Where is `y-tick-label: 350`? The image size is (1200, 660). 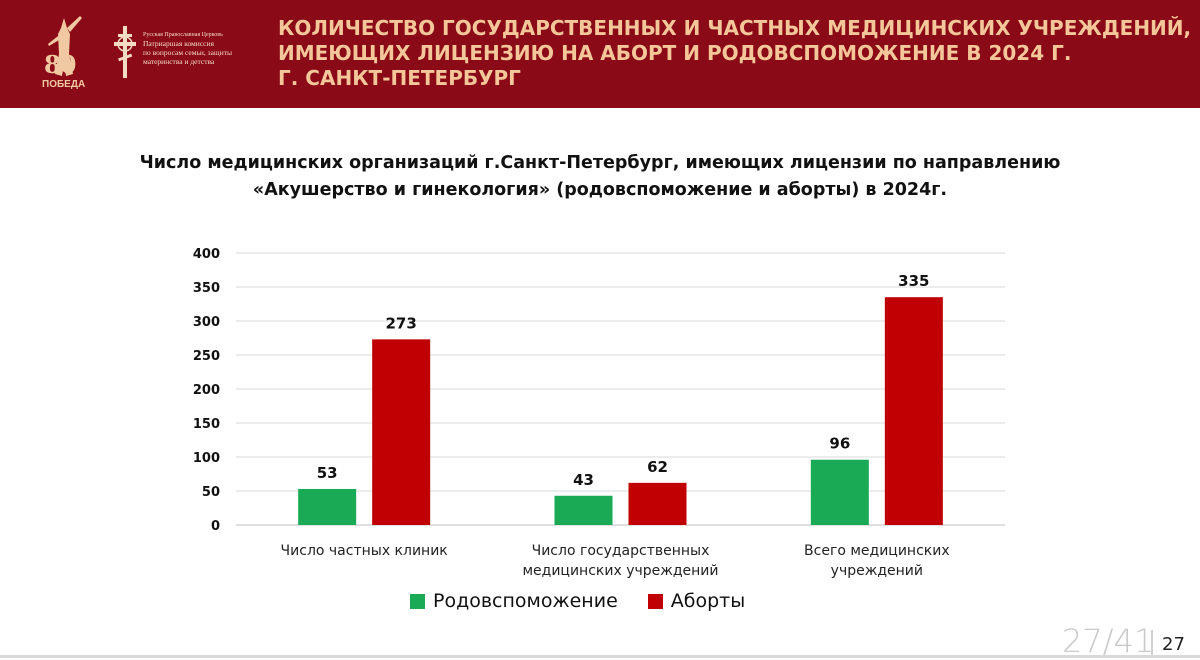 y-tick-label: 350 is located at coordinates (206, 288).